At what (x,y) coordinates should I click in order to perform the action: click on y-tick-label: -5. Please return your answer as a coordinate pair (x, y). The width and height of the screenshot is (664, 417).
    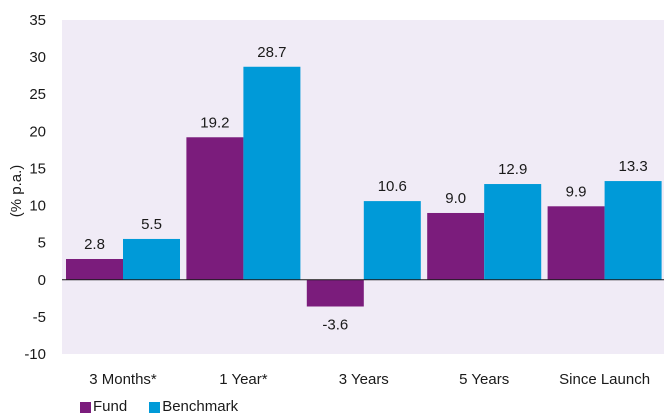
    Looking at the image, I should click on (39, 317).